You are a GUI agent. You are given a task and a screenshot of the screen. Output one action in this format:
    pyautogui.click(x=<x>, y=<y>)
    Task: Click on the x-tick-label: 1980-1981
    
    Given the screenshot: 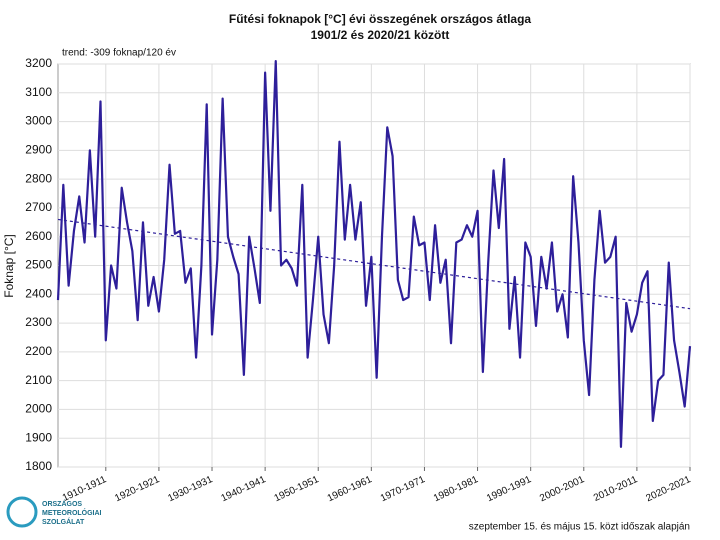 What is the action you would take?
    pyautogui.click(x=456, y=489)
    